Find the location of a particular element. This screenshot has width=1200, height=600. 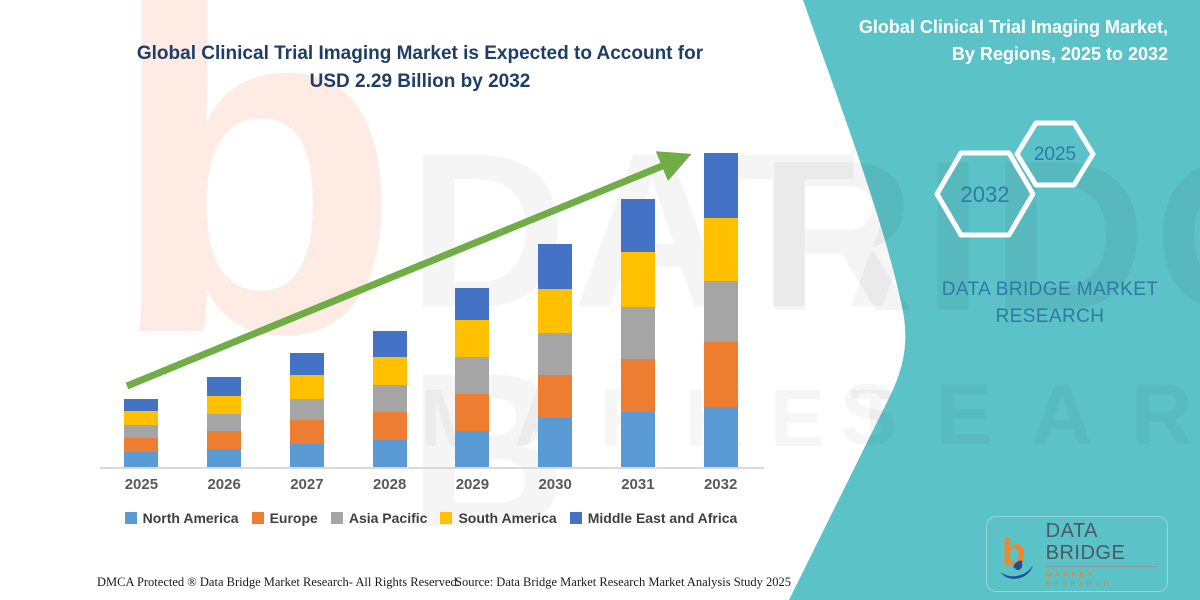

bar-segment-2028-south-america is located at coordinates (389, 371).